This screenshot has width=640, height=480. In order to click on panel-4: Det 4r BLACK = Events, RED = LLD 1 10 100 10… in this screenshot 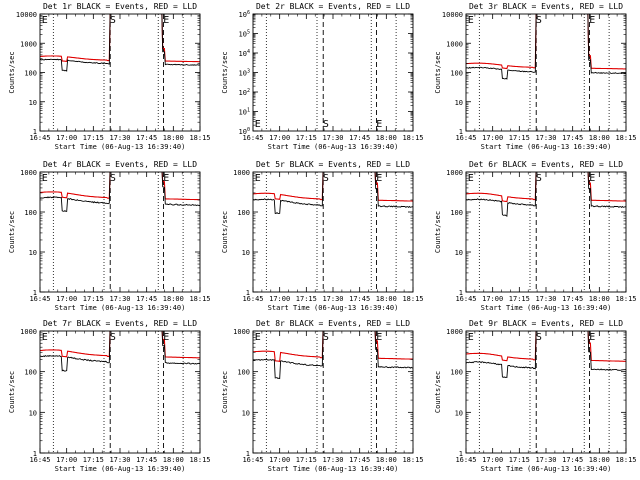, I will do `click(109, 236)`.